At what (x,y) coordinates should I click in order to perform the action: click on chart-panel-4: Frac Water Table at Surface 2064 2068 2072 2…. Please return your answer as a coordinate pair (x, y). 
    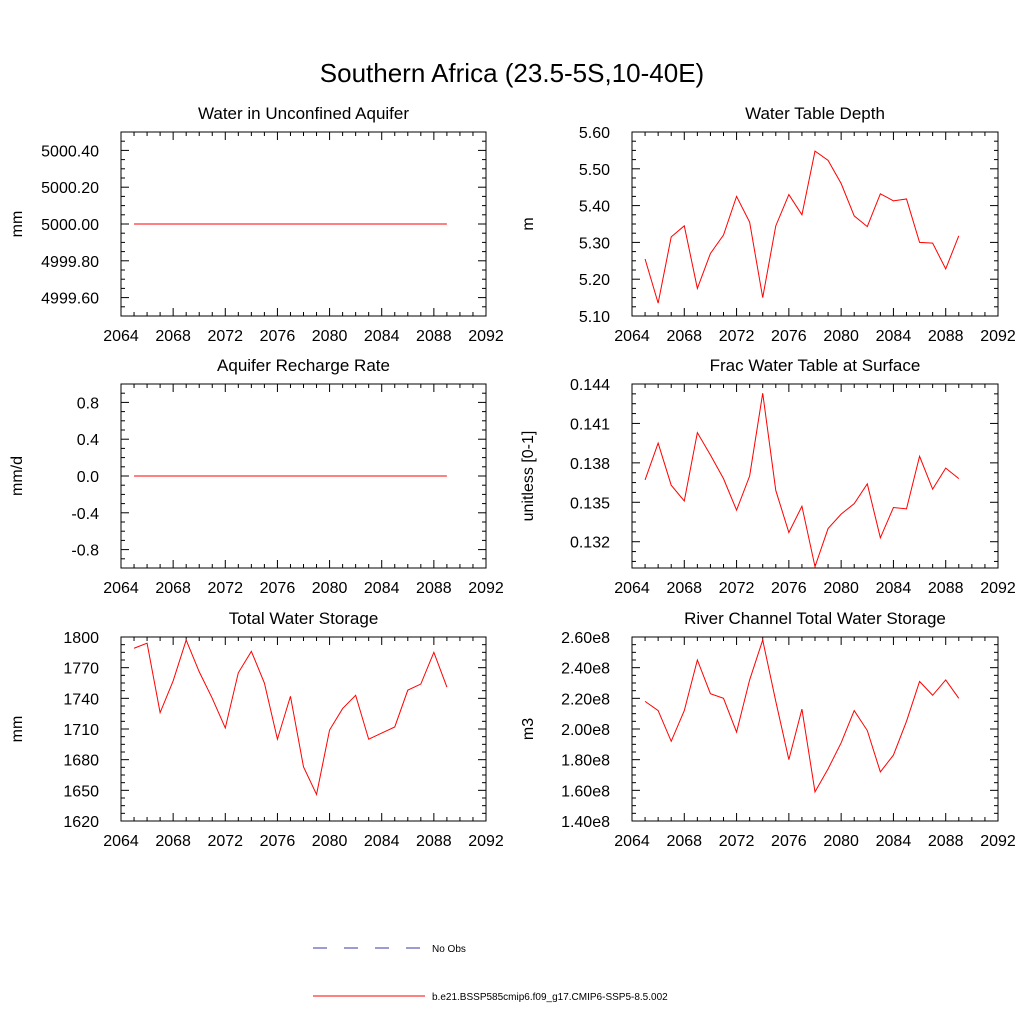
    Looking at the image, I should click on (768, 476).